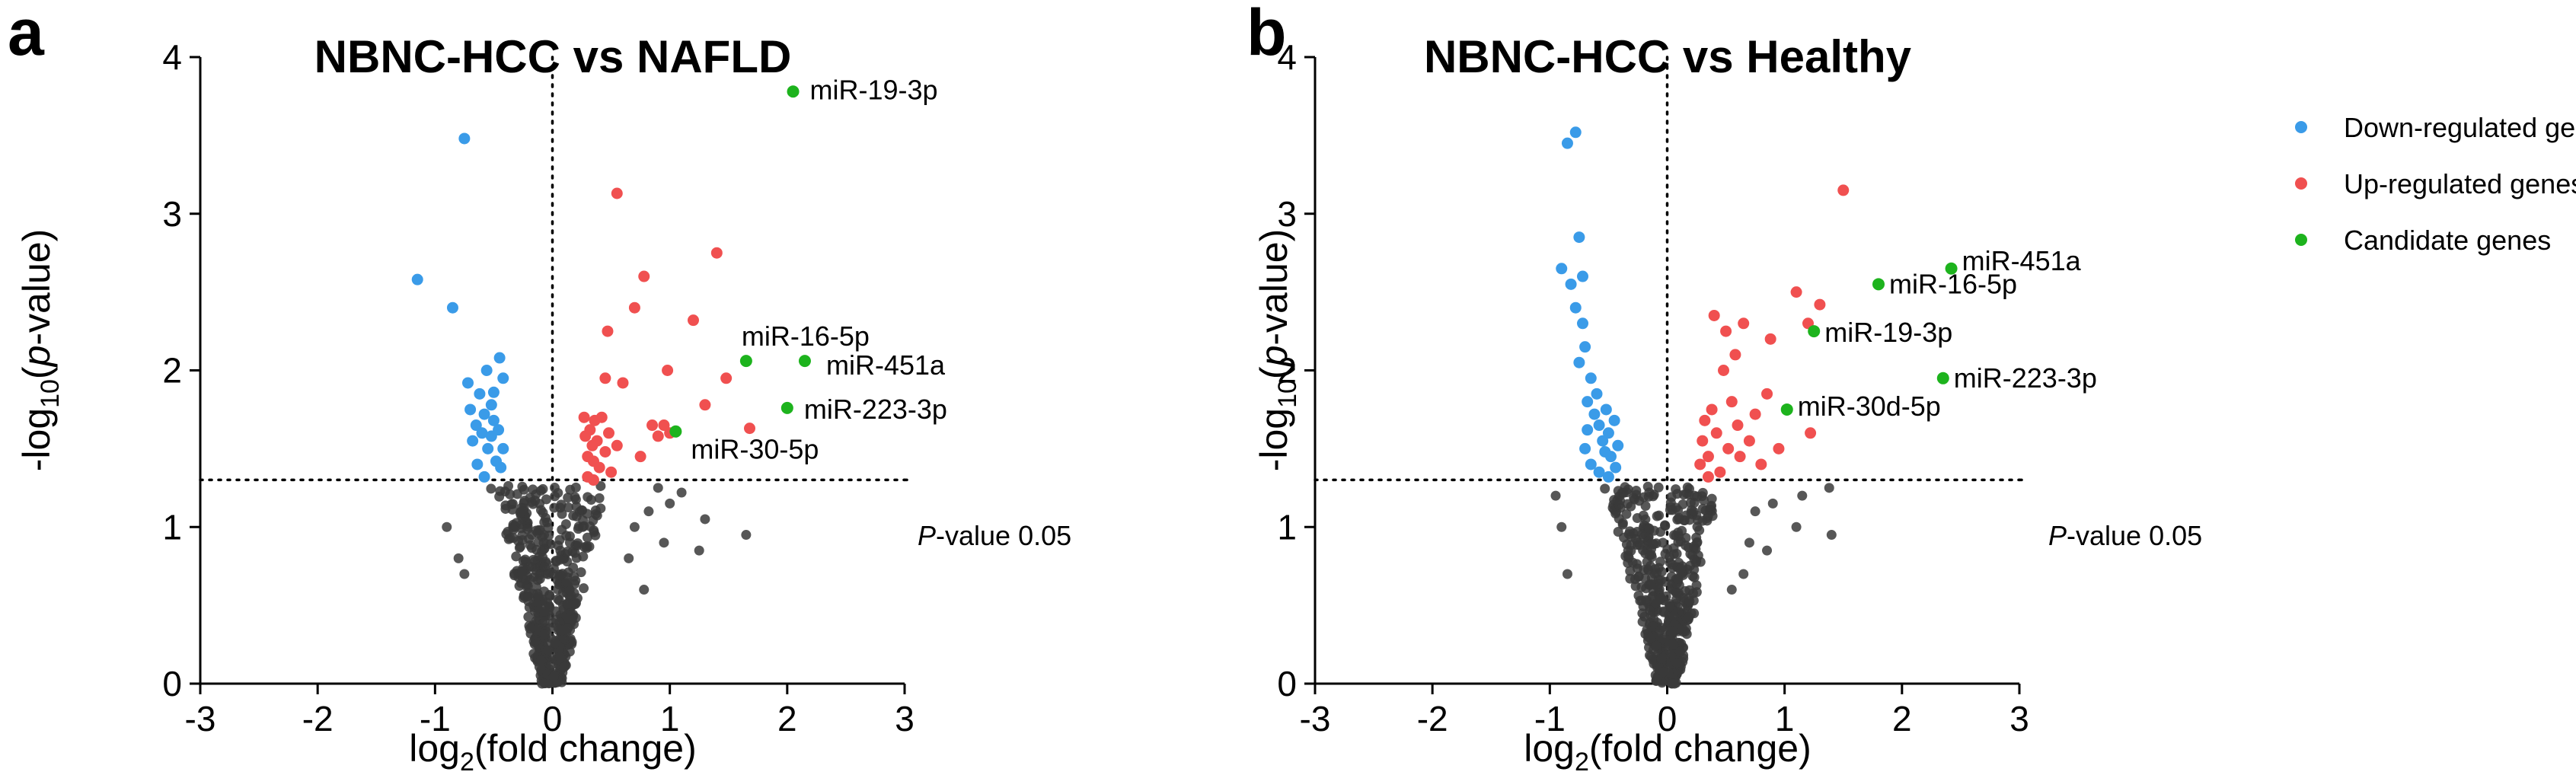 The image size is (2576, 775). I want to click on x-tick-label: -3, so click(200, 718).